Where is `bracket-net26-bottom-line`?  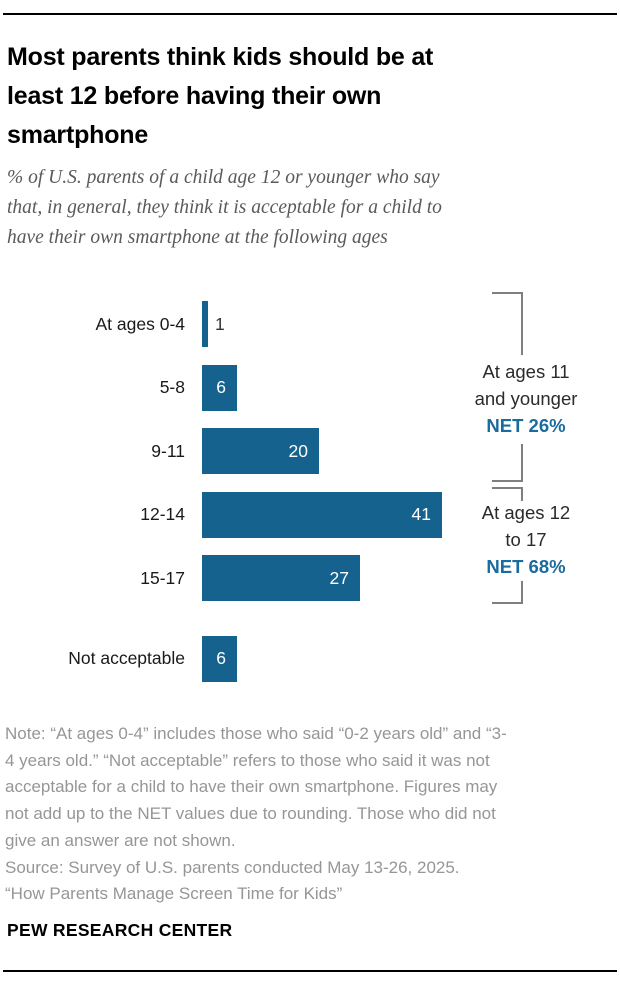
bracket-net26-bottom-line is located at coordinates (507, 463).